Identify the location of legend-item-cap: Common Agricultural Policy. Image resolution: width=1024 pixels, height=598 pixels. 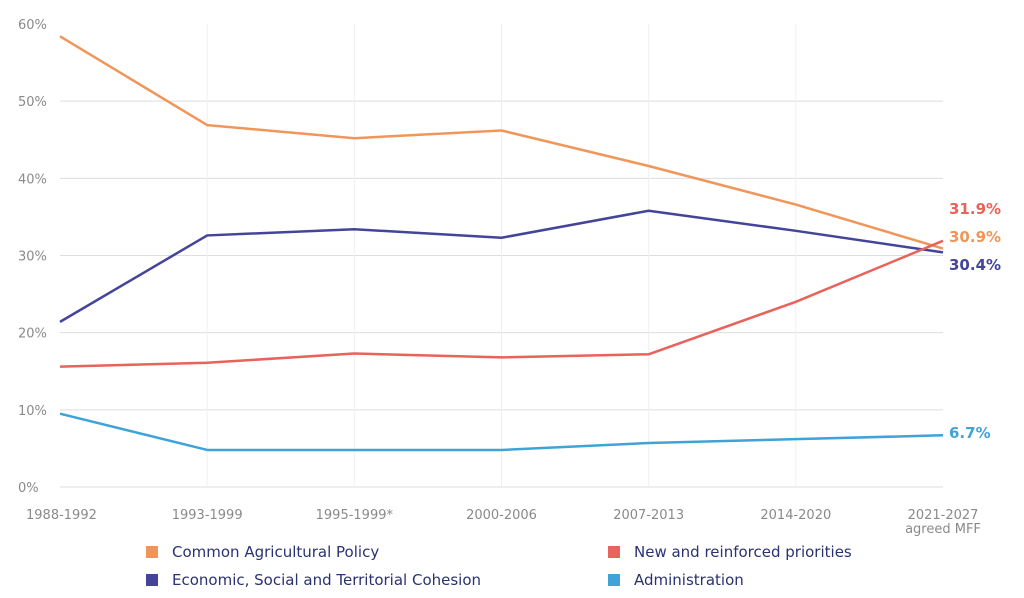
(262, 552).